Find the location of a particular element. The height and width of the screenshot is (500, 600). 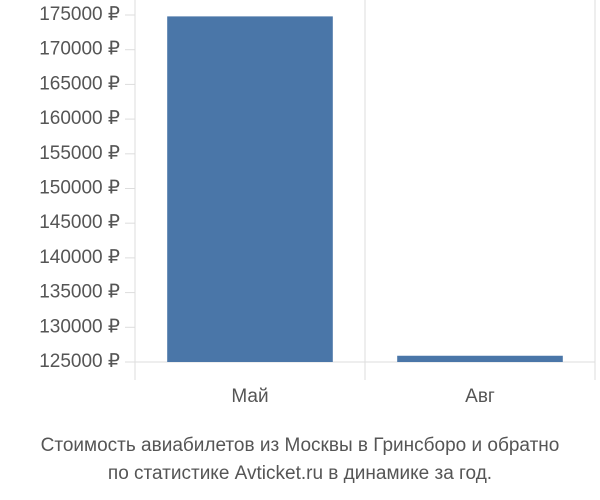

y-tick-label: 130000 ₽ is located at coordinates (79, 326).